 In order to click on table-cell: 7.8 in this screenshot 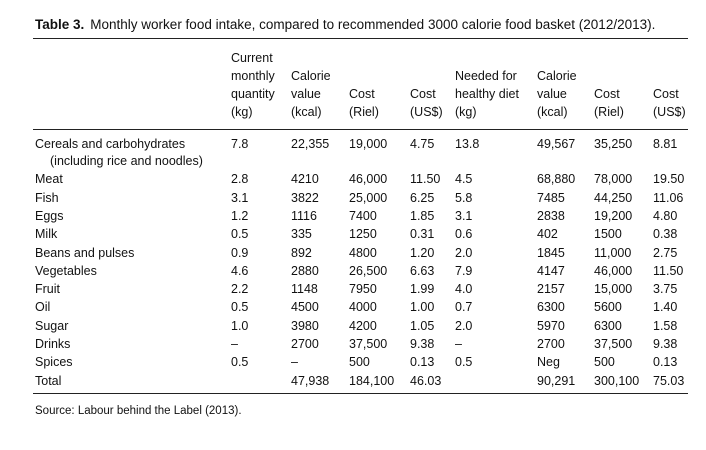, I will do `click(240, 144)`.